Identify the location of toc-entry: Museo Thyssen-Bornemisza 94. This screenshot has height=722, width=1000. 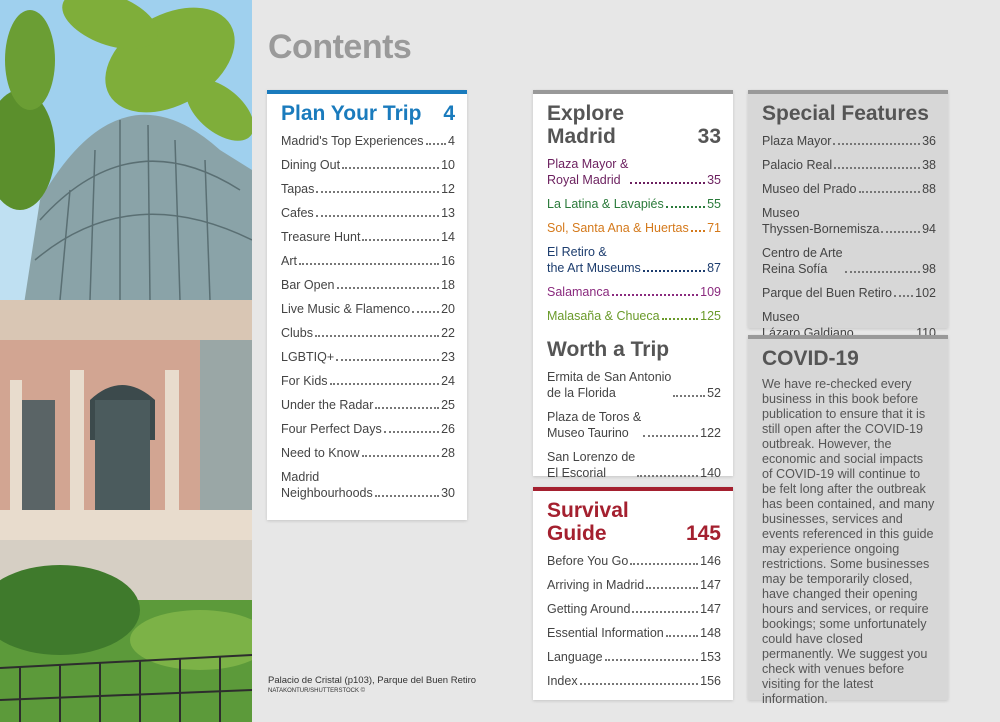
(849, 221).